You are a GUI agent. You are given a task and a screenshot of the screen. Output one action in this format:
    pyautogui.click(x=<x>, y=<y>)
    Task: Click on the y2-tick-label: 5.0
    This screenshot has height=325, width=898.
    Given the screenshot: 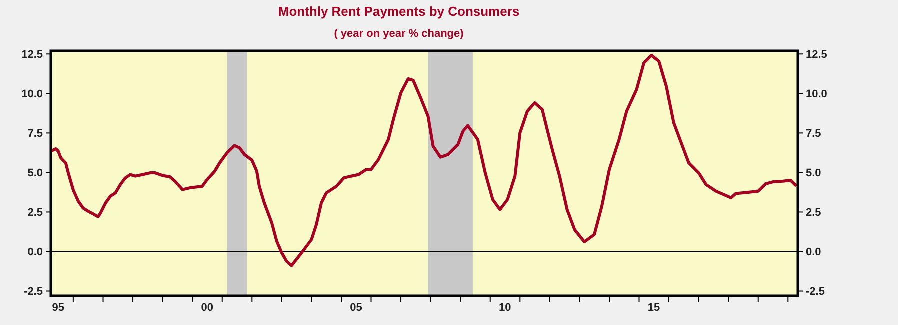 What is the action you would take?
    pyautogui.click(x=814, y=174)
    